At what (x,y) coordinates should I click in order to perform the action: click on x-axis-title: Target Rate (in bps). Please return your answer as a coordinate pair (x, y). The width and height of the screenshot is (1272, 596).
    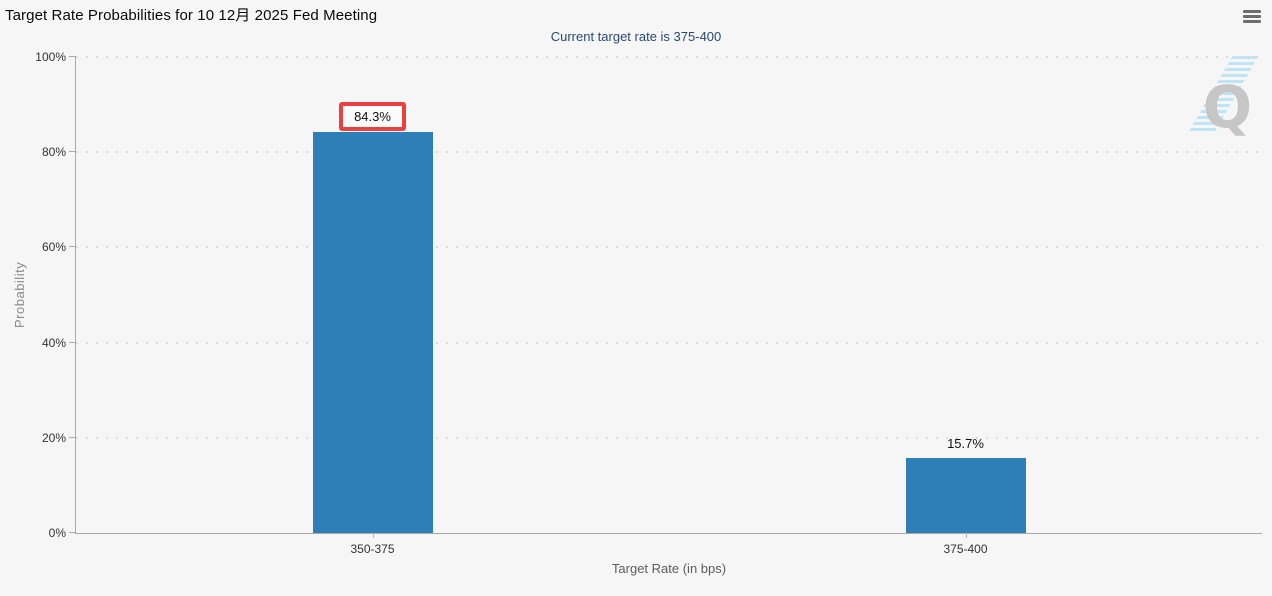
    Looking at the image, I should click on (669, 568).